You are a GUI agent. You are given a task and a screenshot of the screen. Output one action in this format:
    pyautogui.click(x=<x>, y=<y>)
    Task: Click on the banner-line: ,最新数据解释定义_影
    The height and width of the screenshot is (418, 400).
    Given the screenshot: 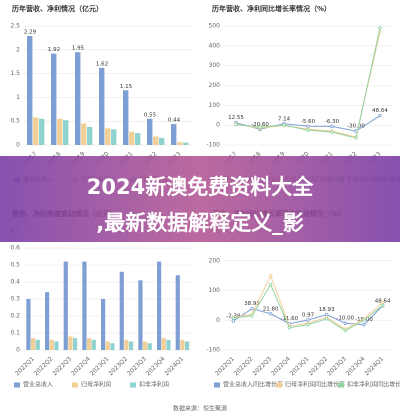 What is the action you would take?
    pyautogui.click(x=199, y=223)
    